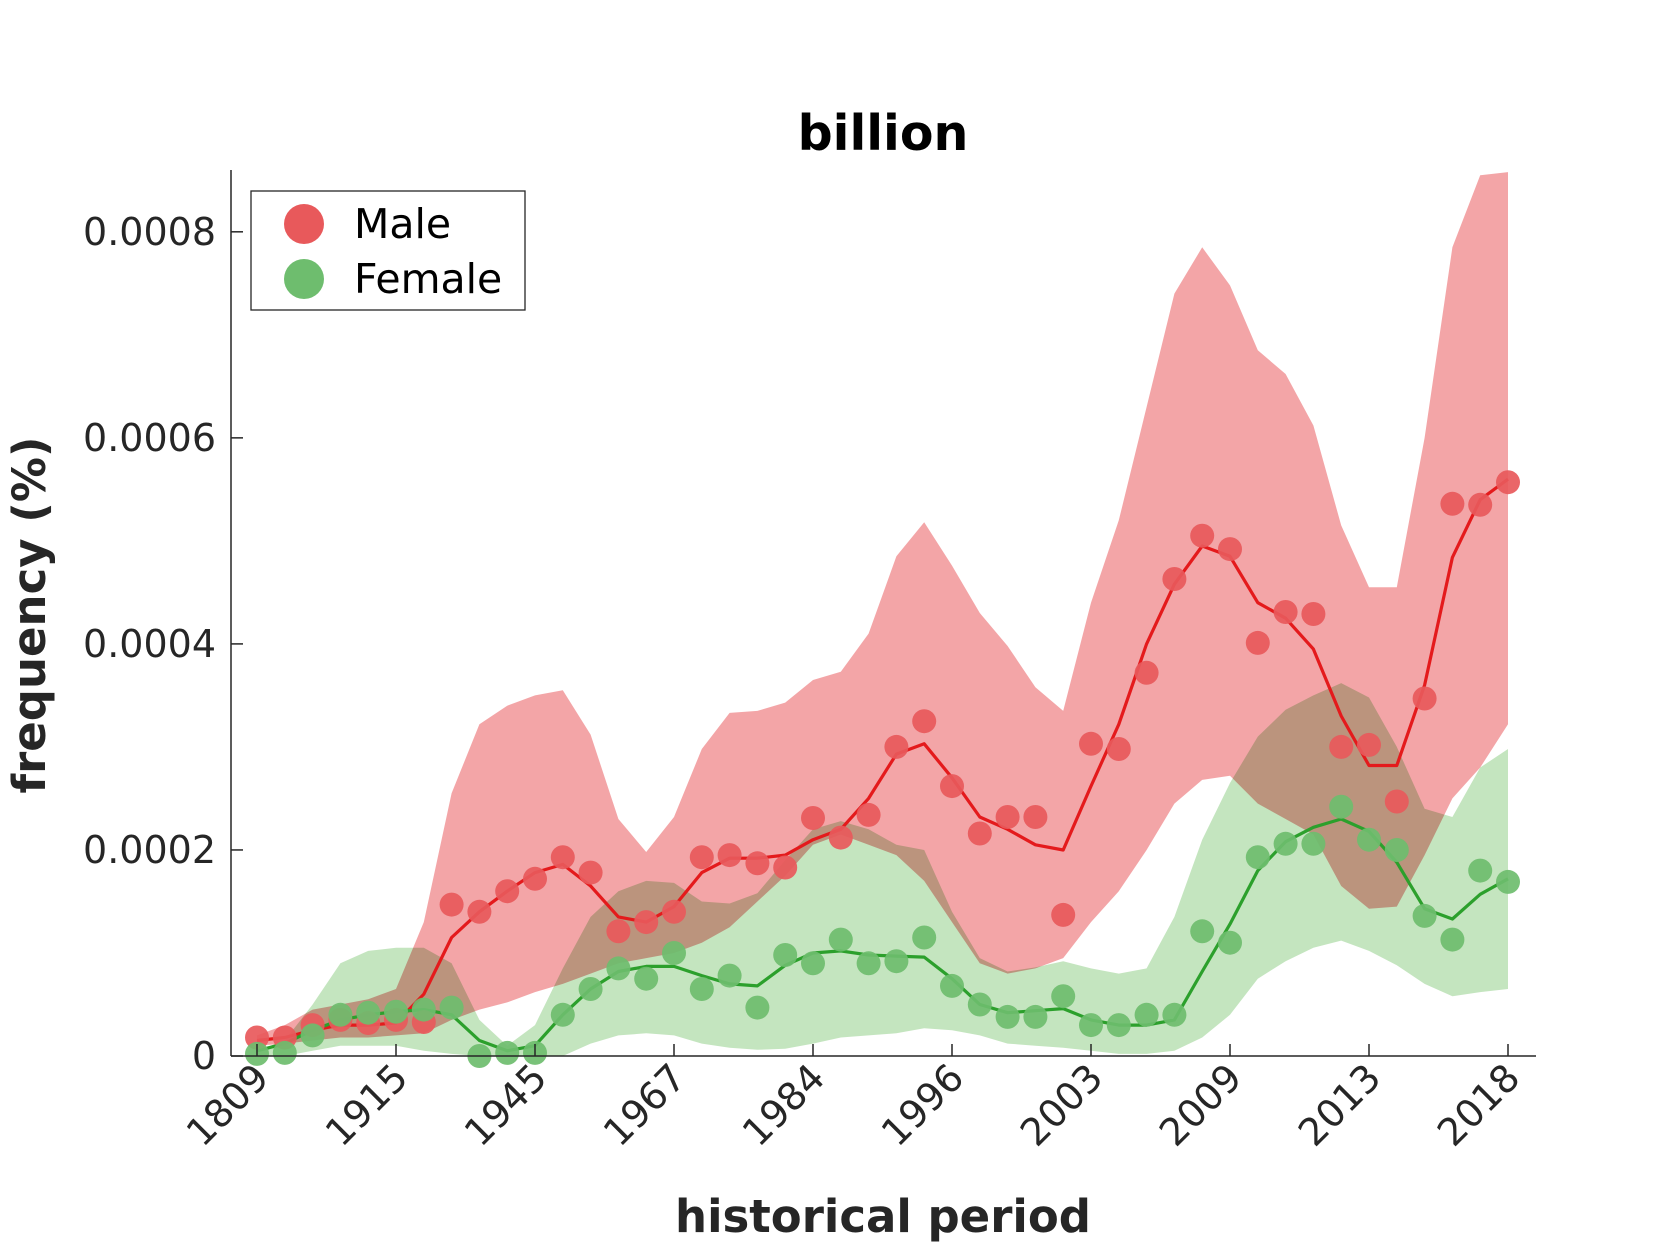 The image size is (1680, 1260). Describe the element at coordinates (149, 438) in the screenshot. I see `y-tick-label: 0.0006` at that location.